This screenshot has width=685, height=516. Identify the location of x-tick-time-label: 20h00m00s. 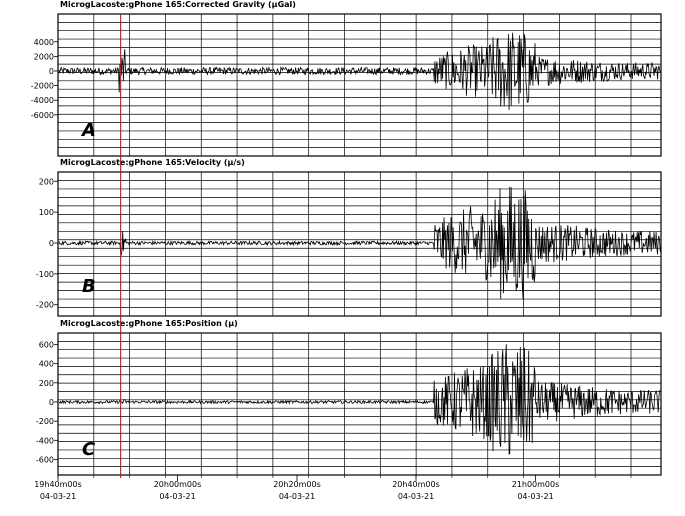
(178, 484).